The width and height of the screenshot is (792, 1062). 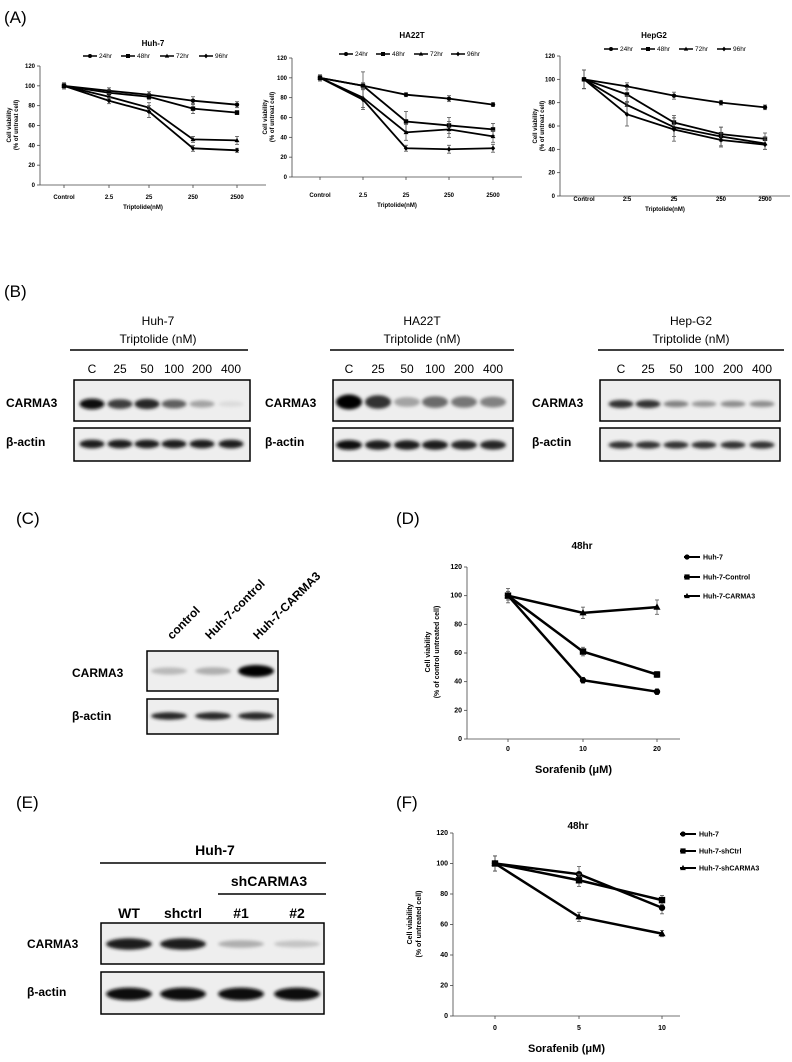 I want to click on blot-e-group: shCARMA3, so click(x=269, y=881).